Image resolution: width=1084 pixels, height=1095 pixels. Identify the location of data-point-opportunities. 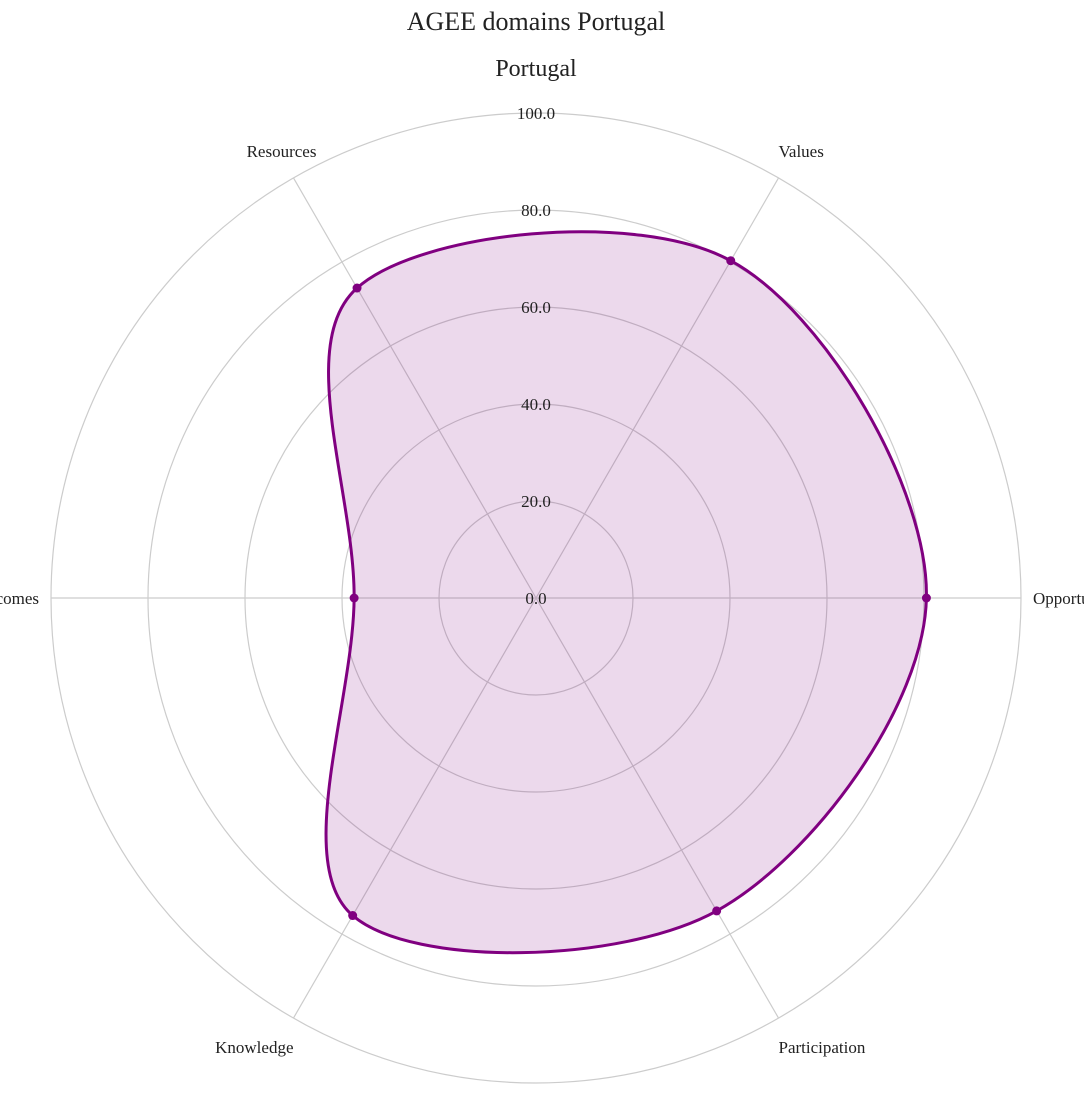
(926, 598).